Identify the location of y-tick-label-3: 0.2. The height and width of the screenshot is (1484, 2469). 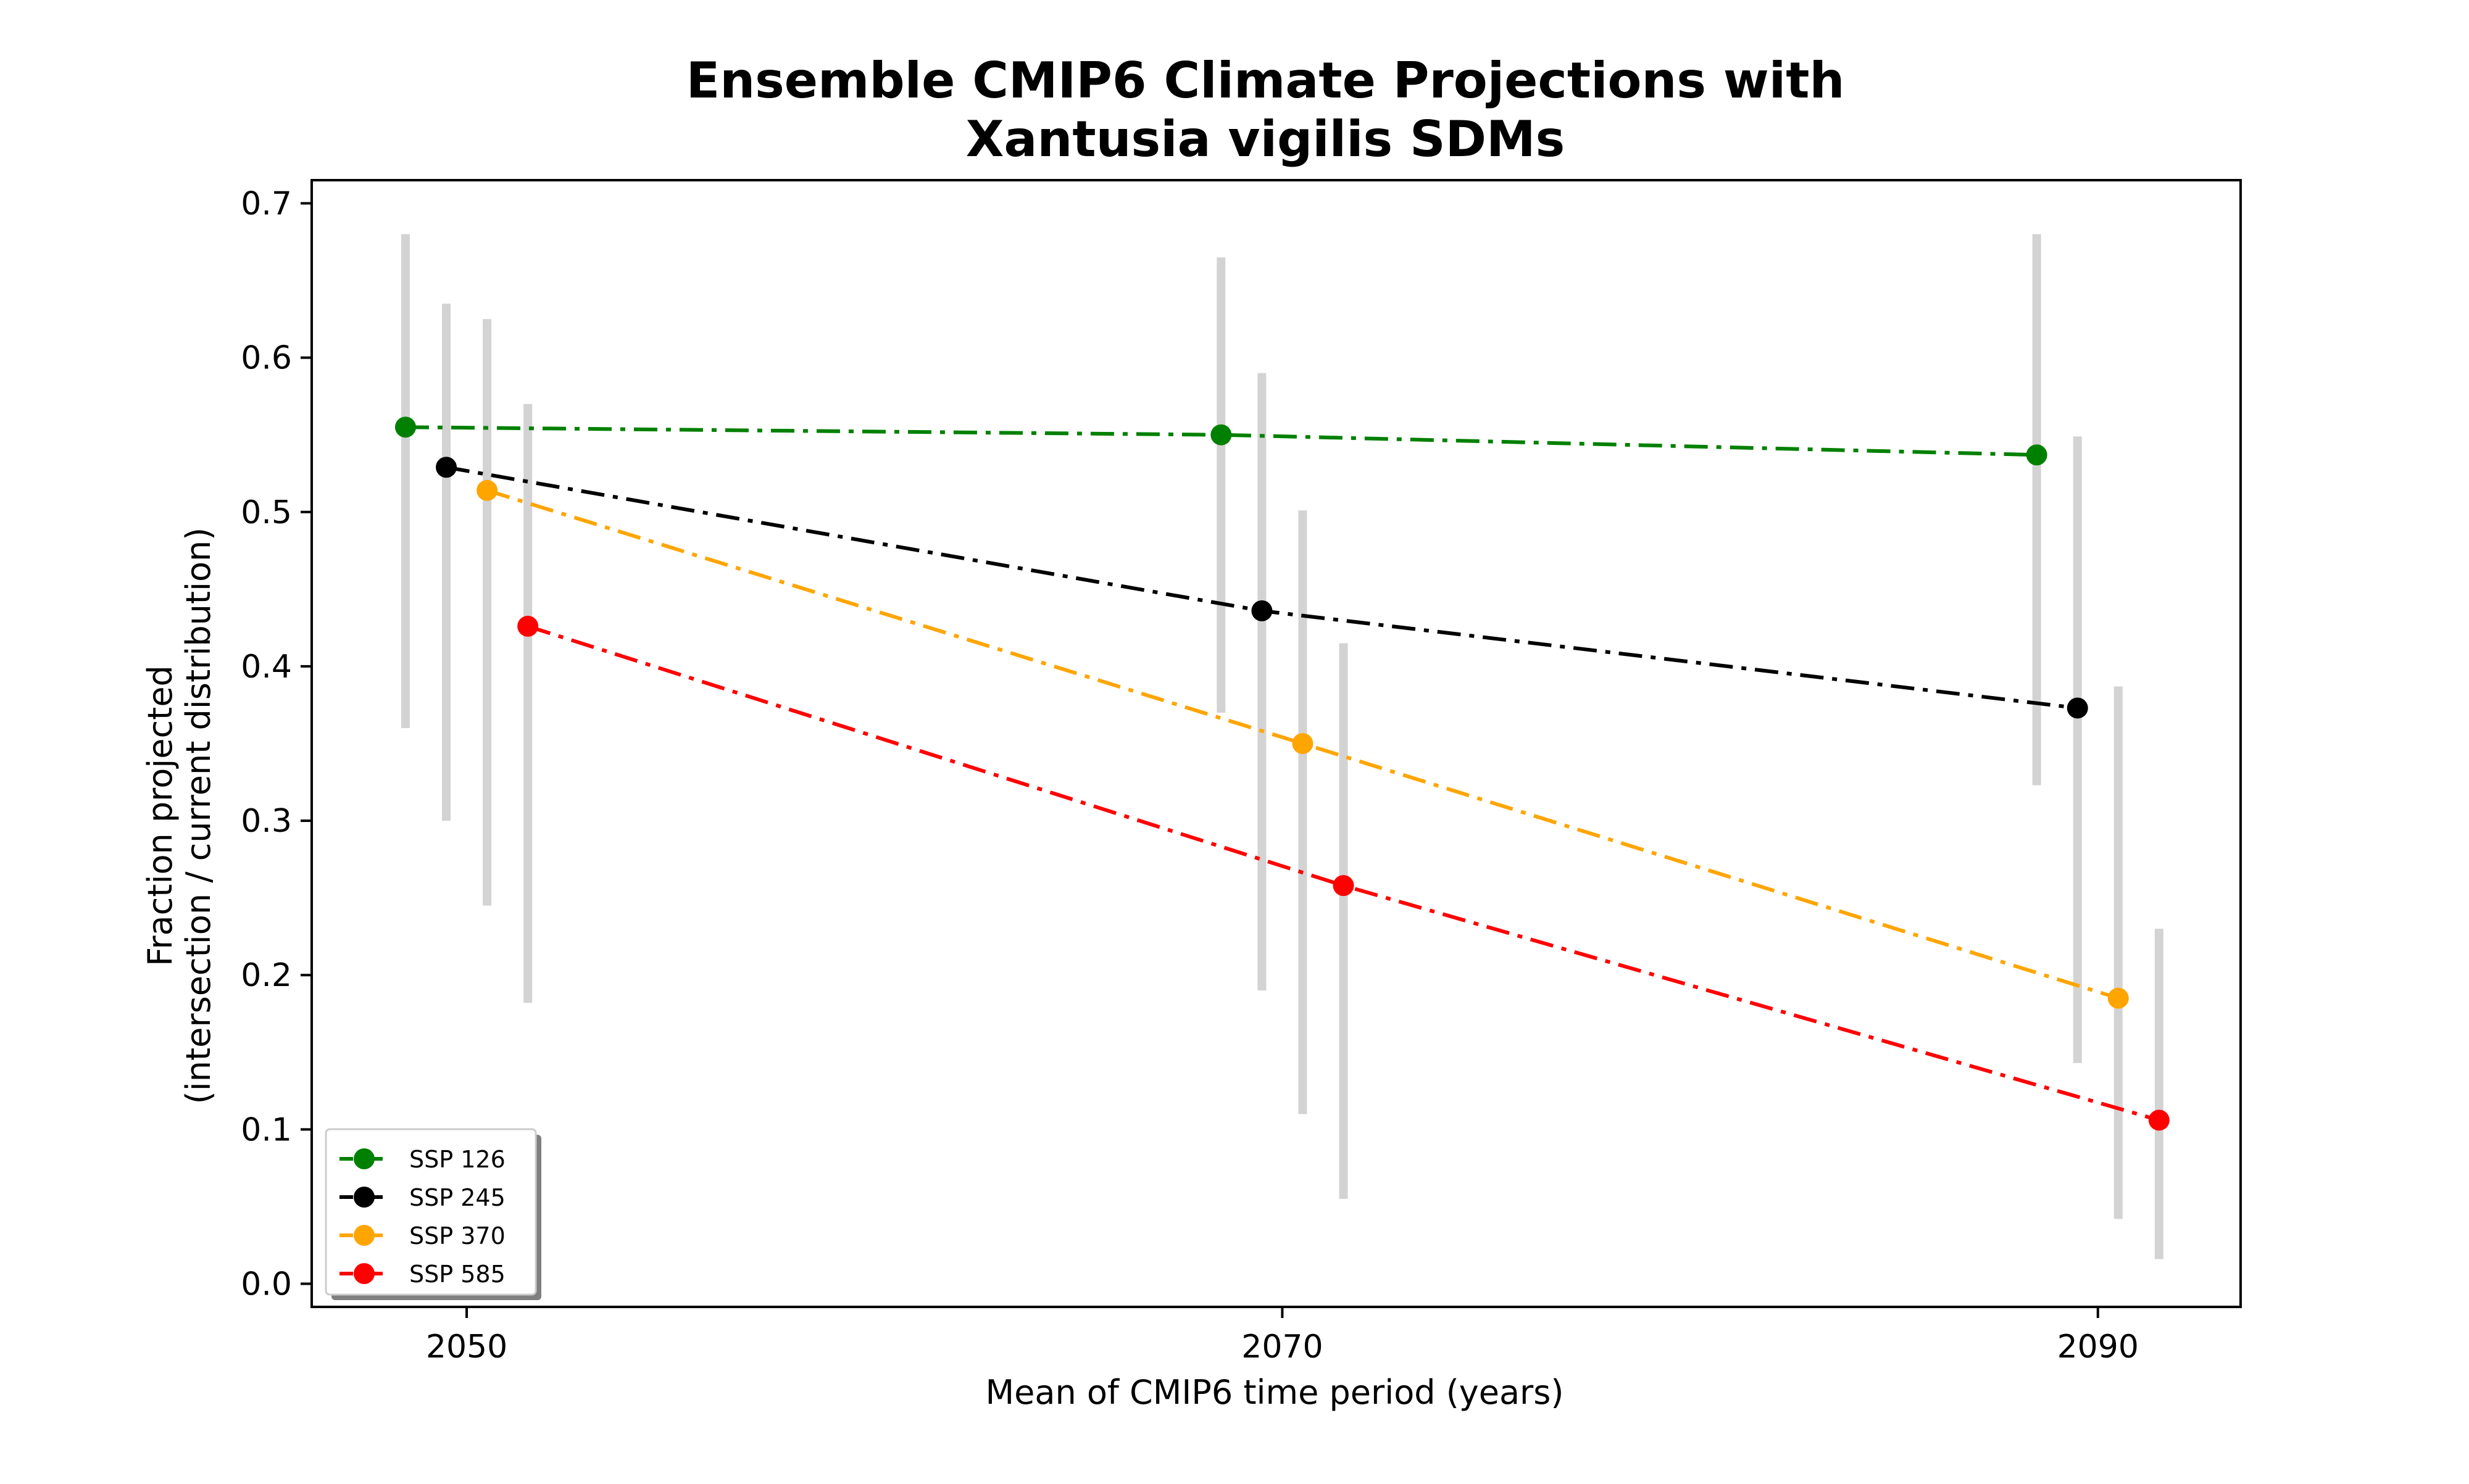
(266, 975).